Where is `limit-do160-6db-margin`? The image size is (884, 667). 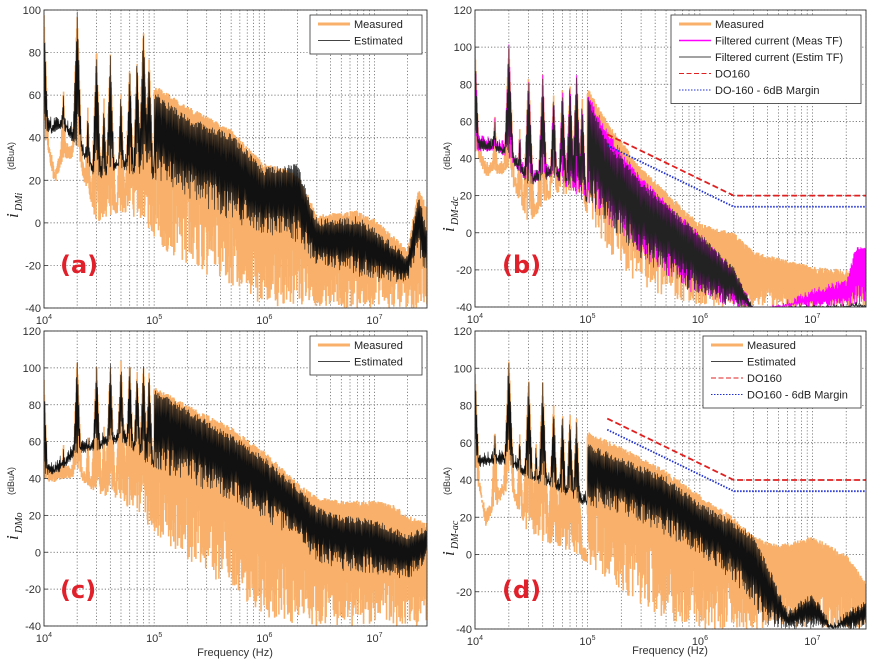
limit-do160-6db-margin is located at coordinates (736, 460).